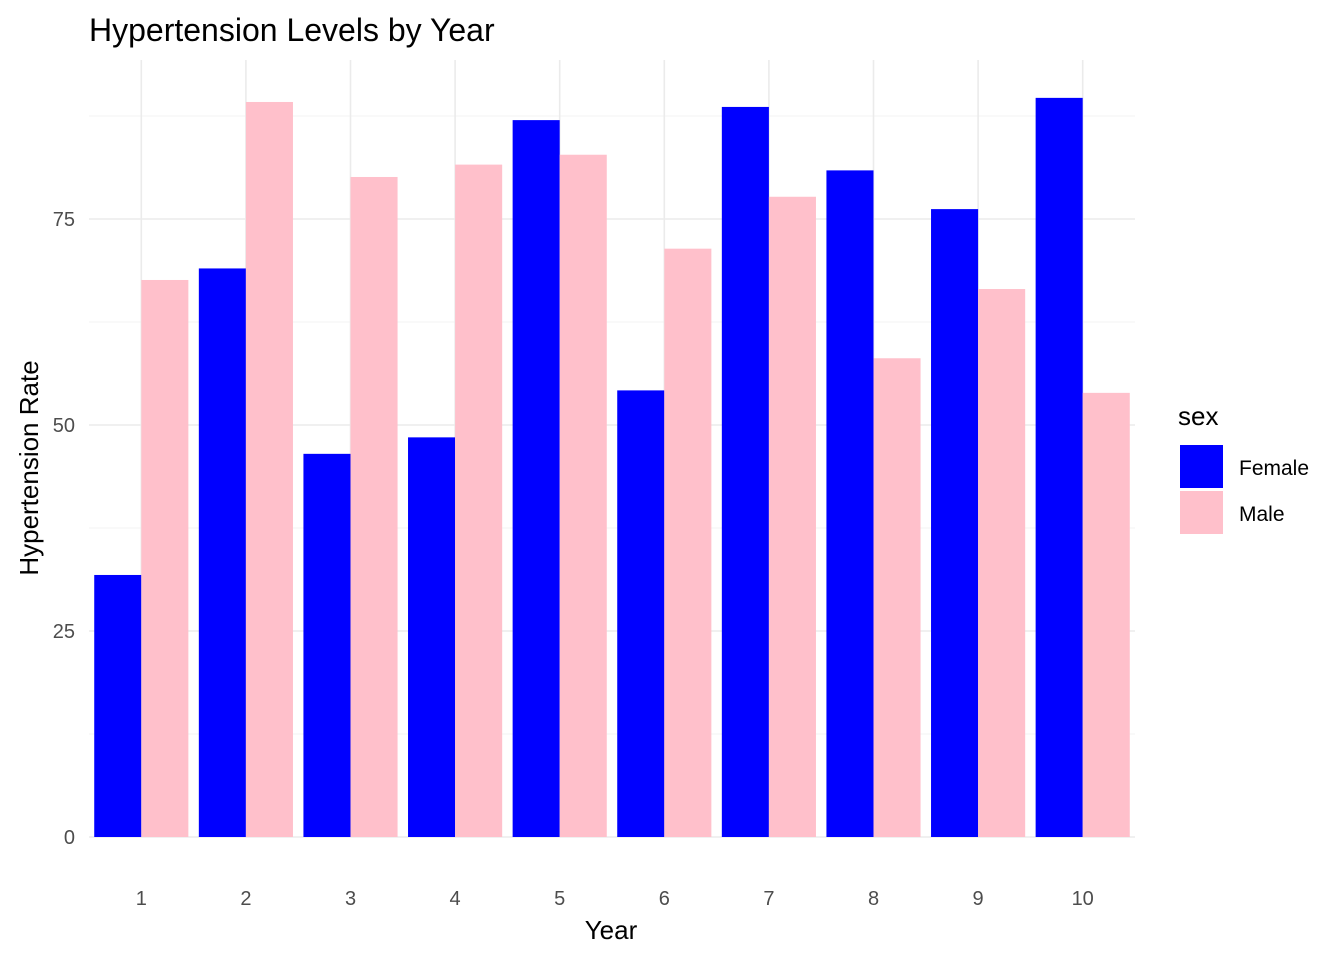 Image resolution: width=1344 pixels, height=960 pixels. I want to click on legend-key-male, so click(1201, 512).